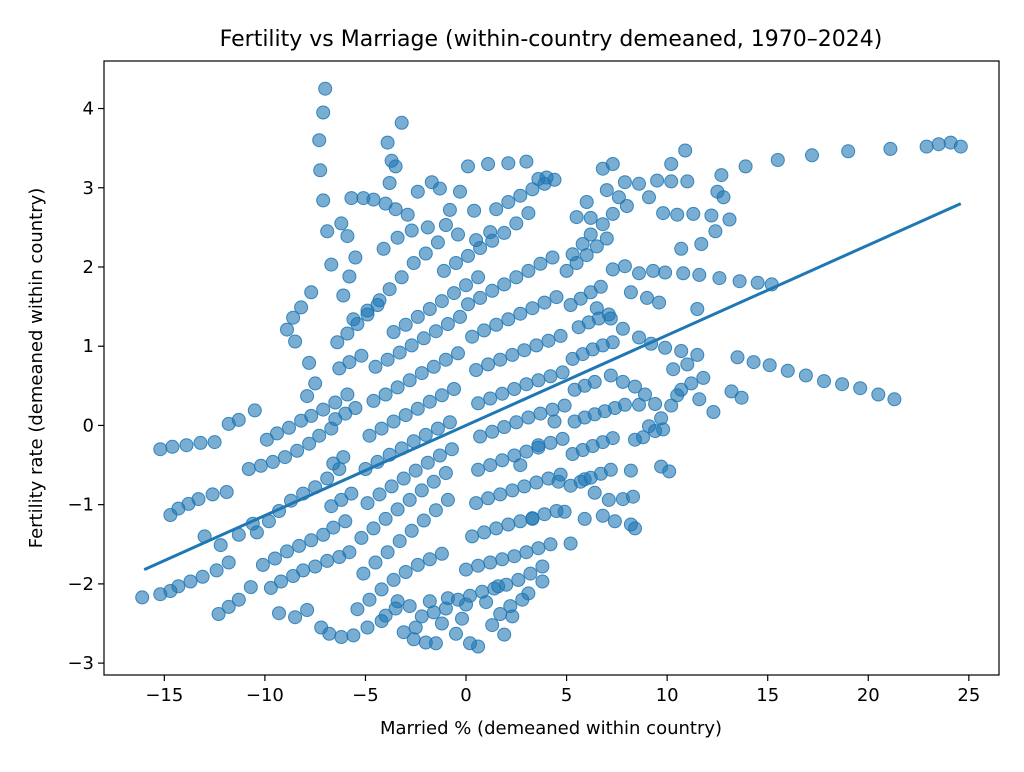  What do you see at coordinates (88, 267) in the screenshot?
I see `y-tick-label: 2` at bounding box center [88, 267].